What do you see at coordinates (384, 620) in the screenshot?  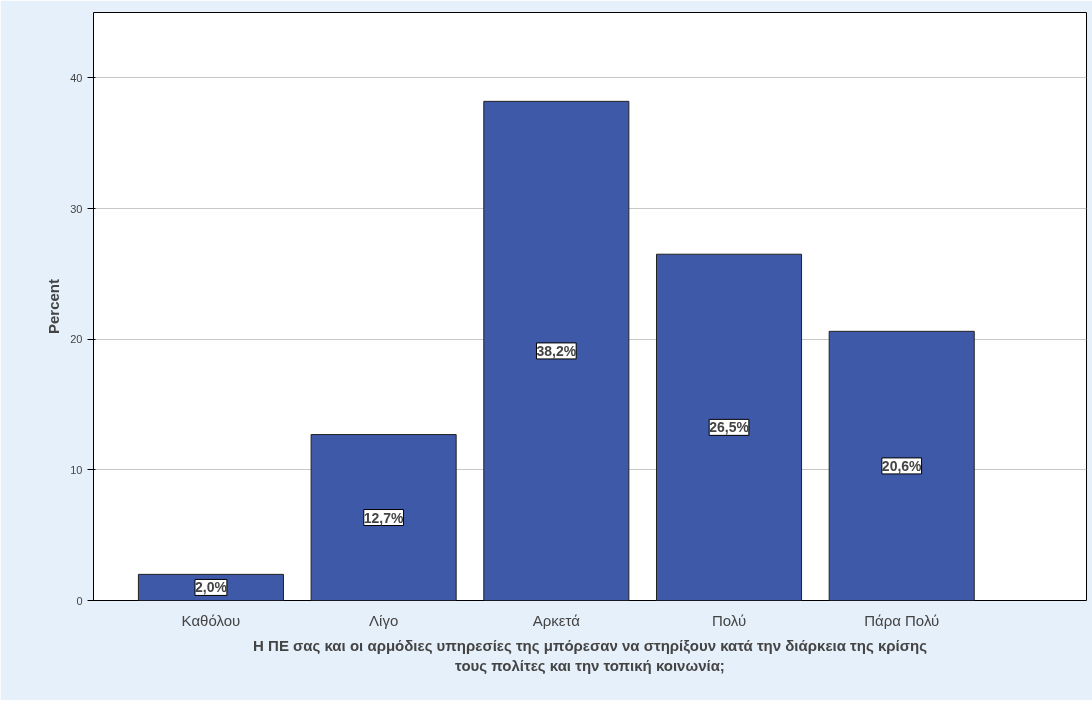 I see `x-tick-label: Λίγο` at bounding box center [384, 620].